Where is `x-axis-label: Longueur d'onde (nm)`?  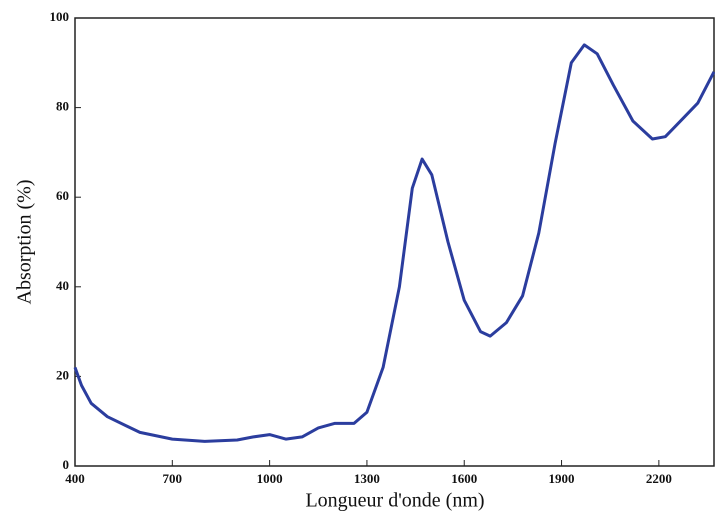 x-axis-label: Longueur d'onde (nm) is located at coordinates (394, 501).